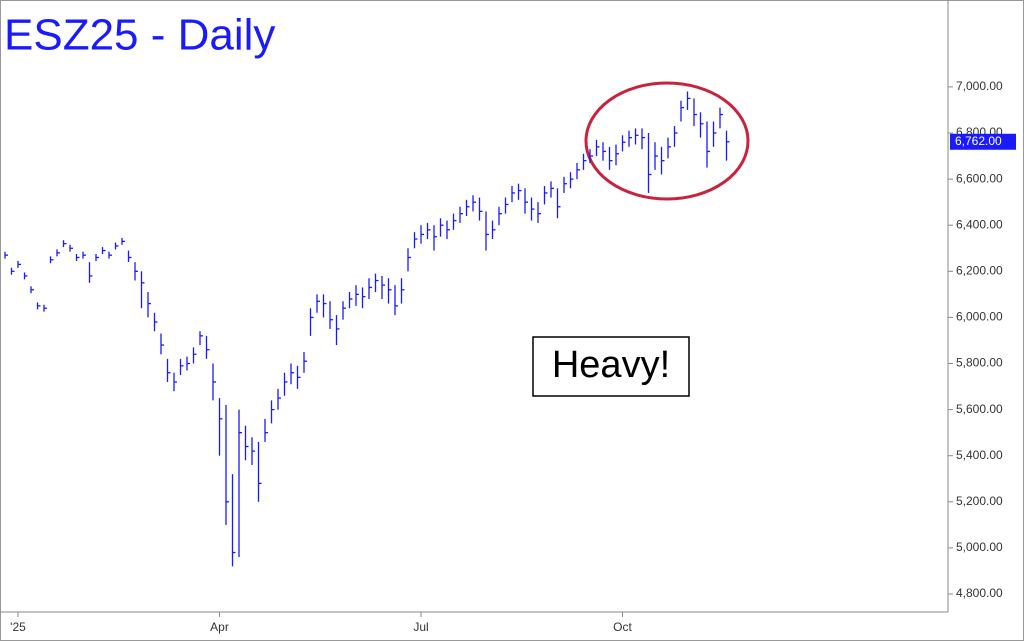 The height and width of the screenshot is (641, 1024). Describe the element at coordinates (979, 363) in the screenshot. I see `y-tick-label: 5,800.00` at that location.